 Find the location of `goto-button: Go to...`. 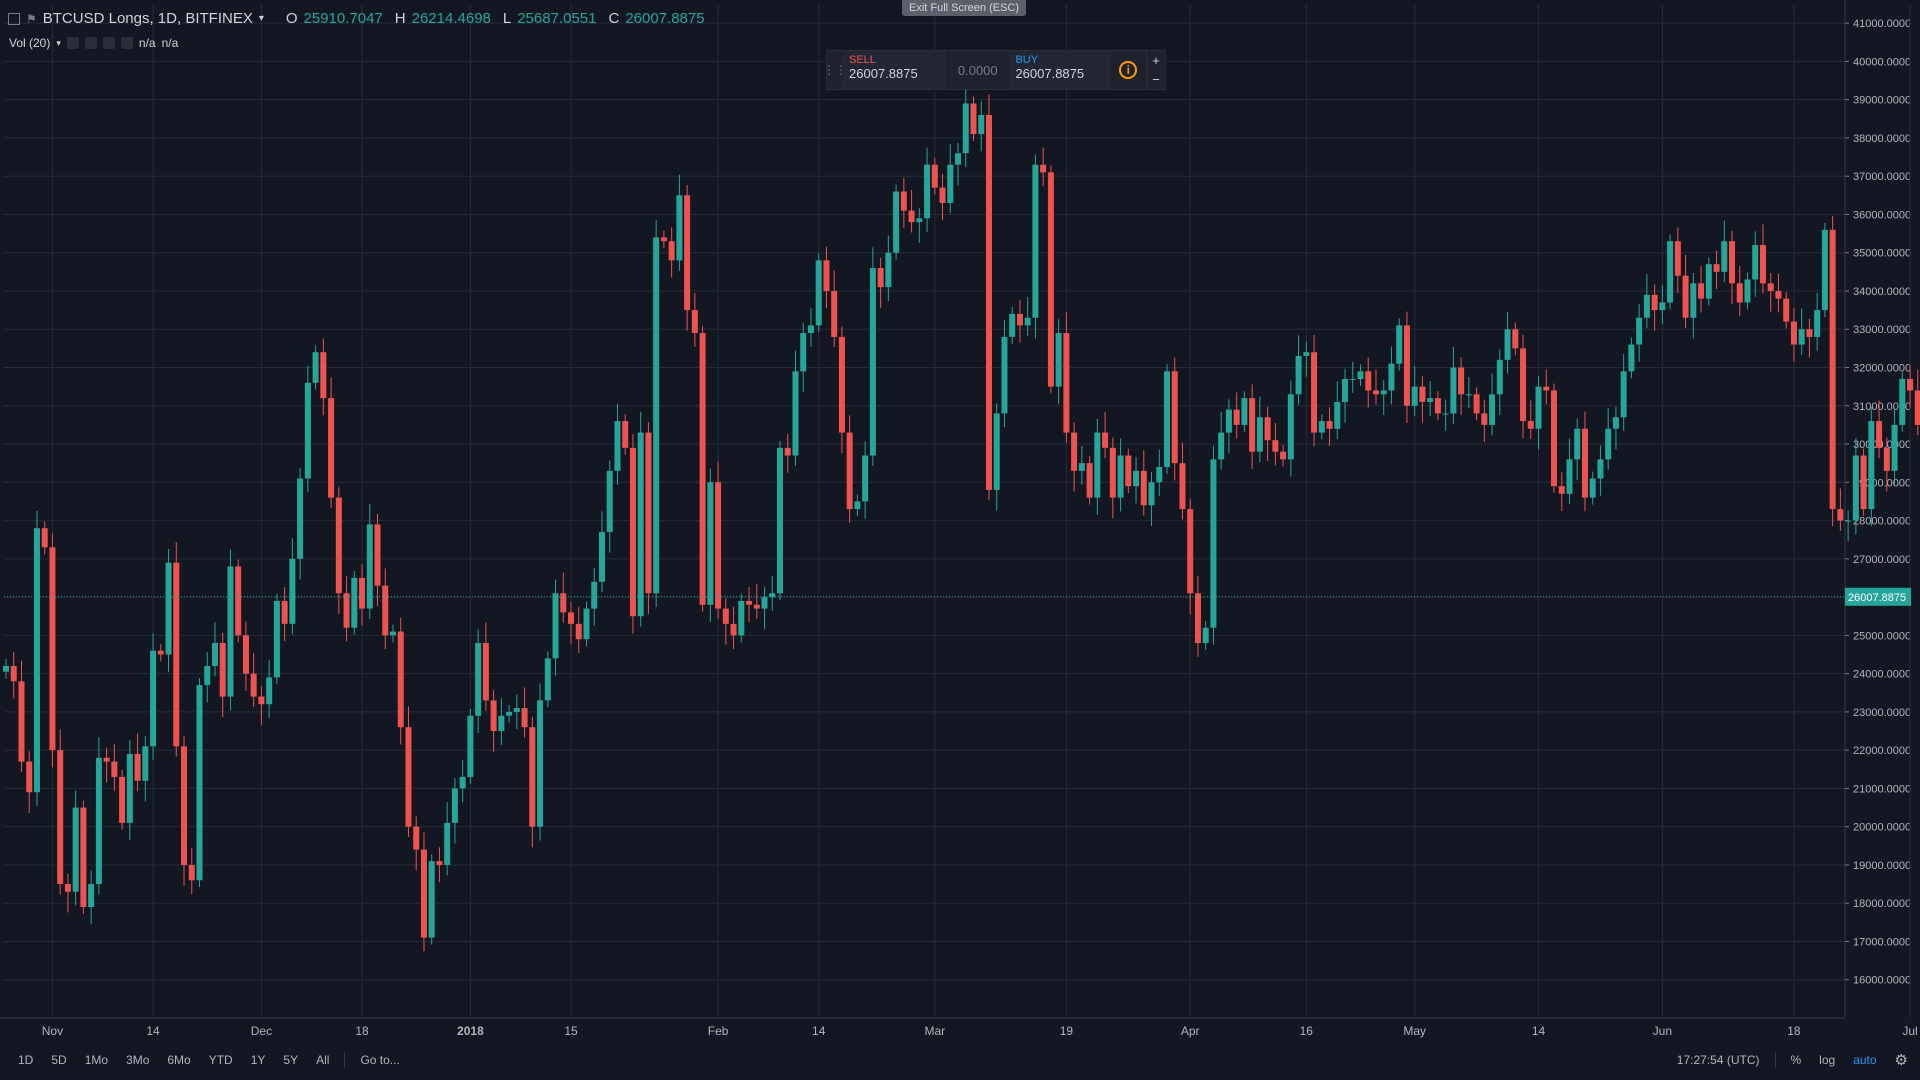

goto-button: Go to... is located at coordinates (380, 1060).